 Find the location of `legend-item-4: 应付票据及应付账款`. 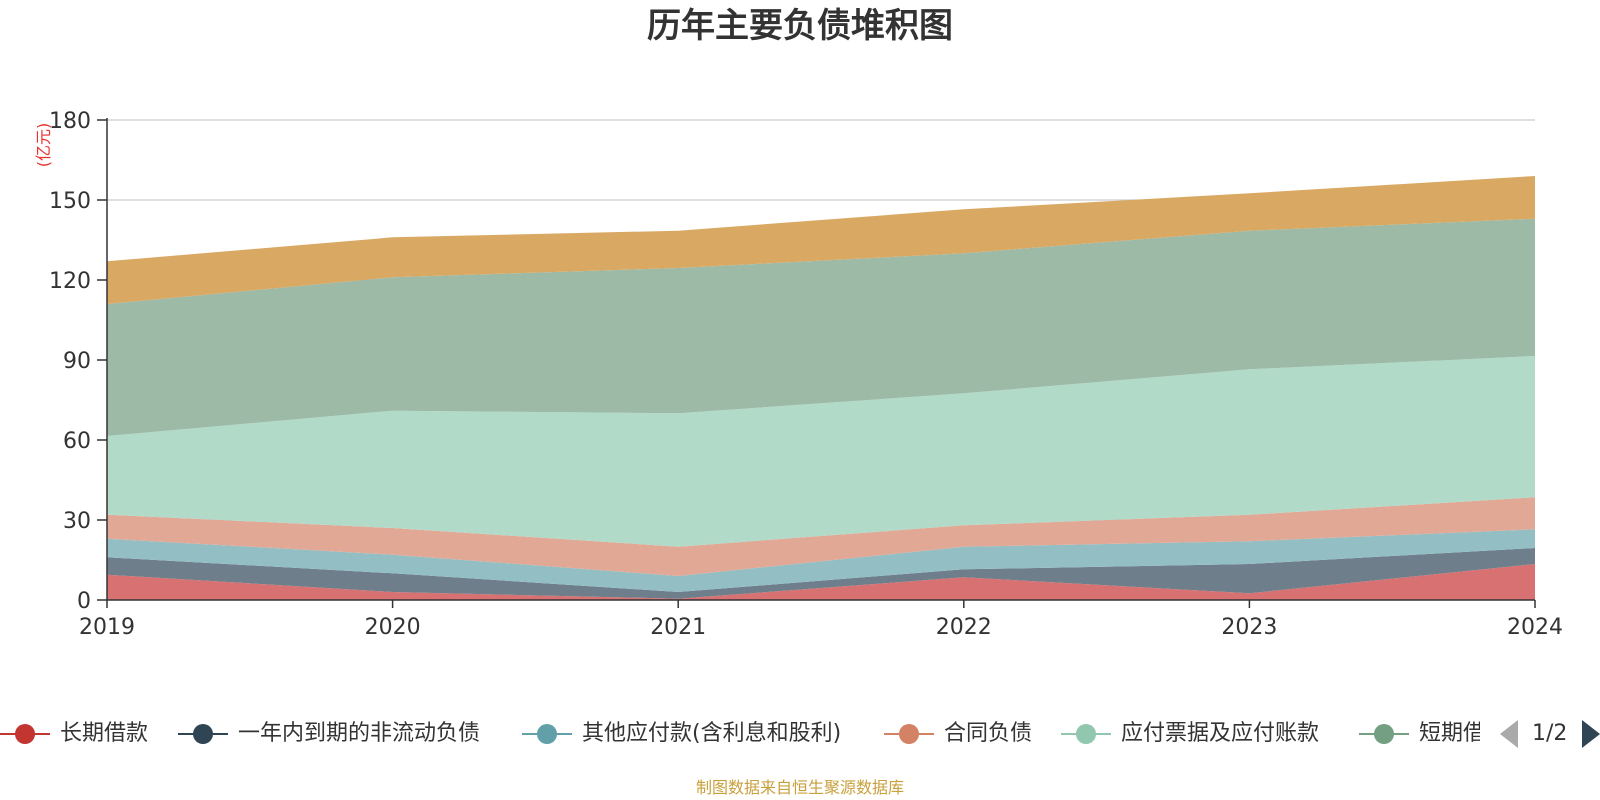

legend-item-4: 应付票据及应付账款 is located at coordinates (1190, 734).